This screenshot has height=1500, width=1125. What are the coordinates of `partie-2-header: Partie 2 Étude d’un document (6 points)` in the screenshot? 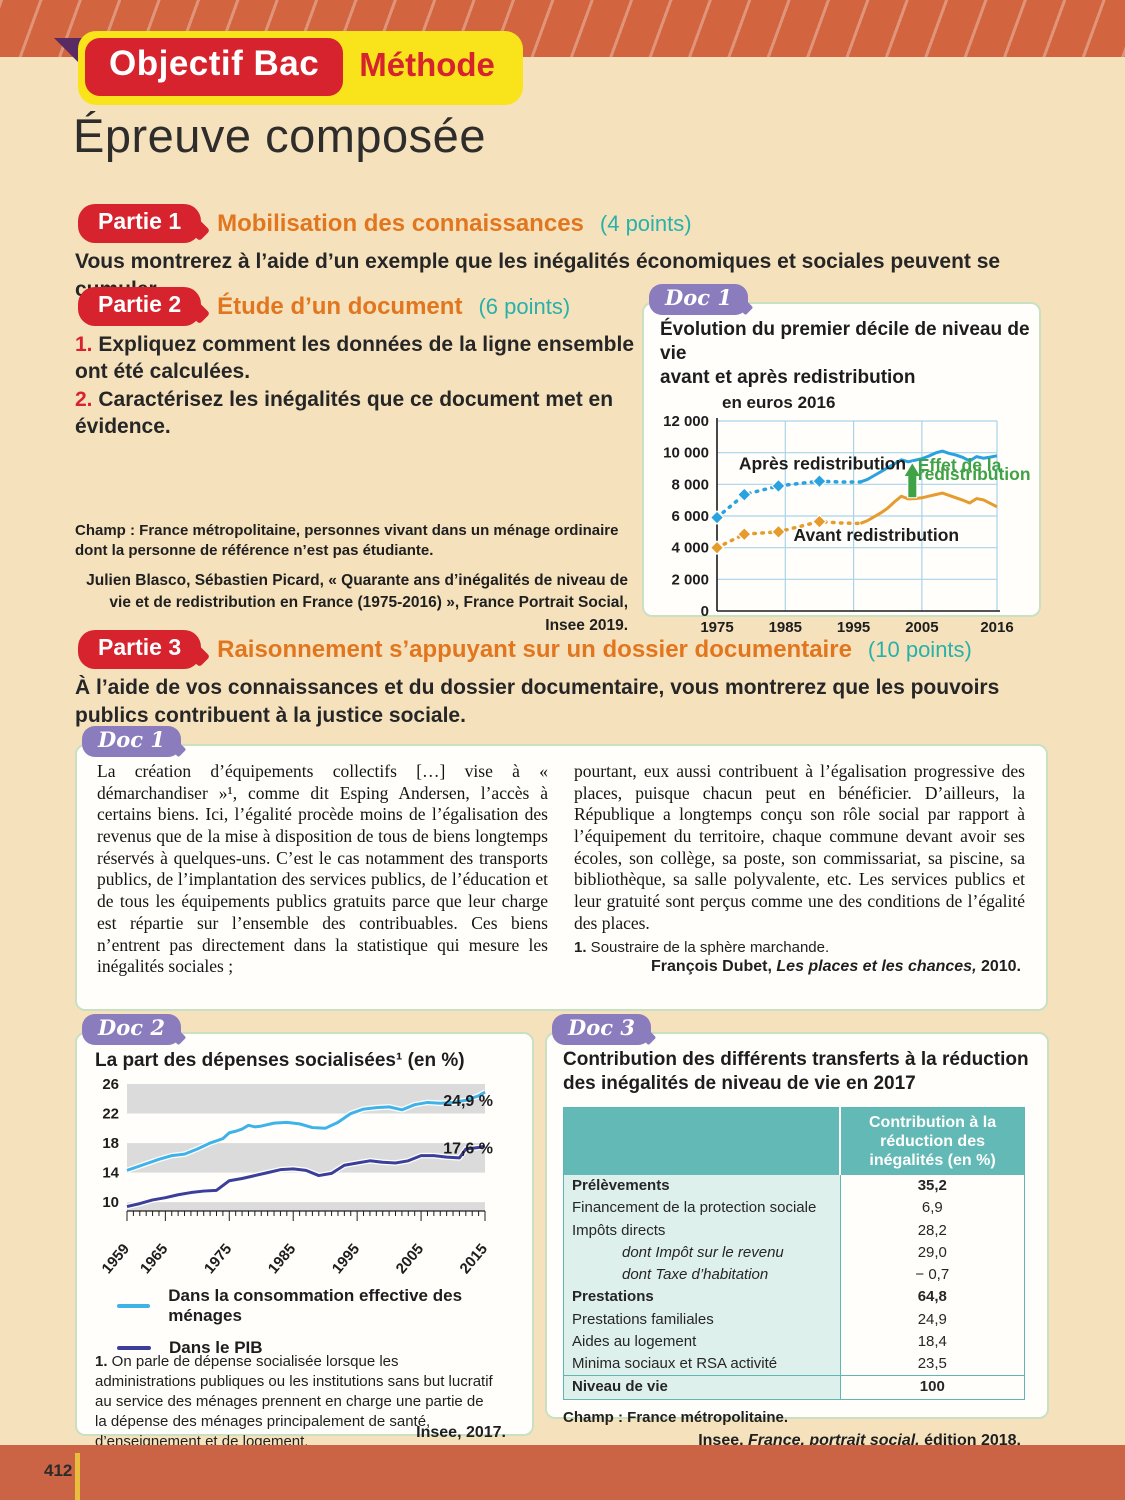 It's located at (324, 306).